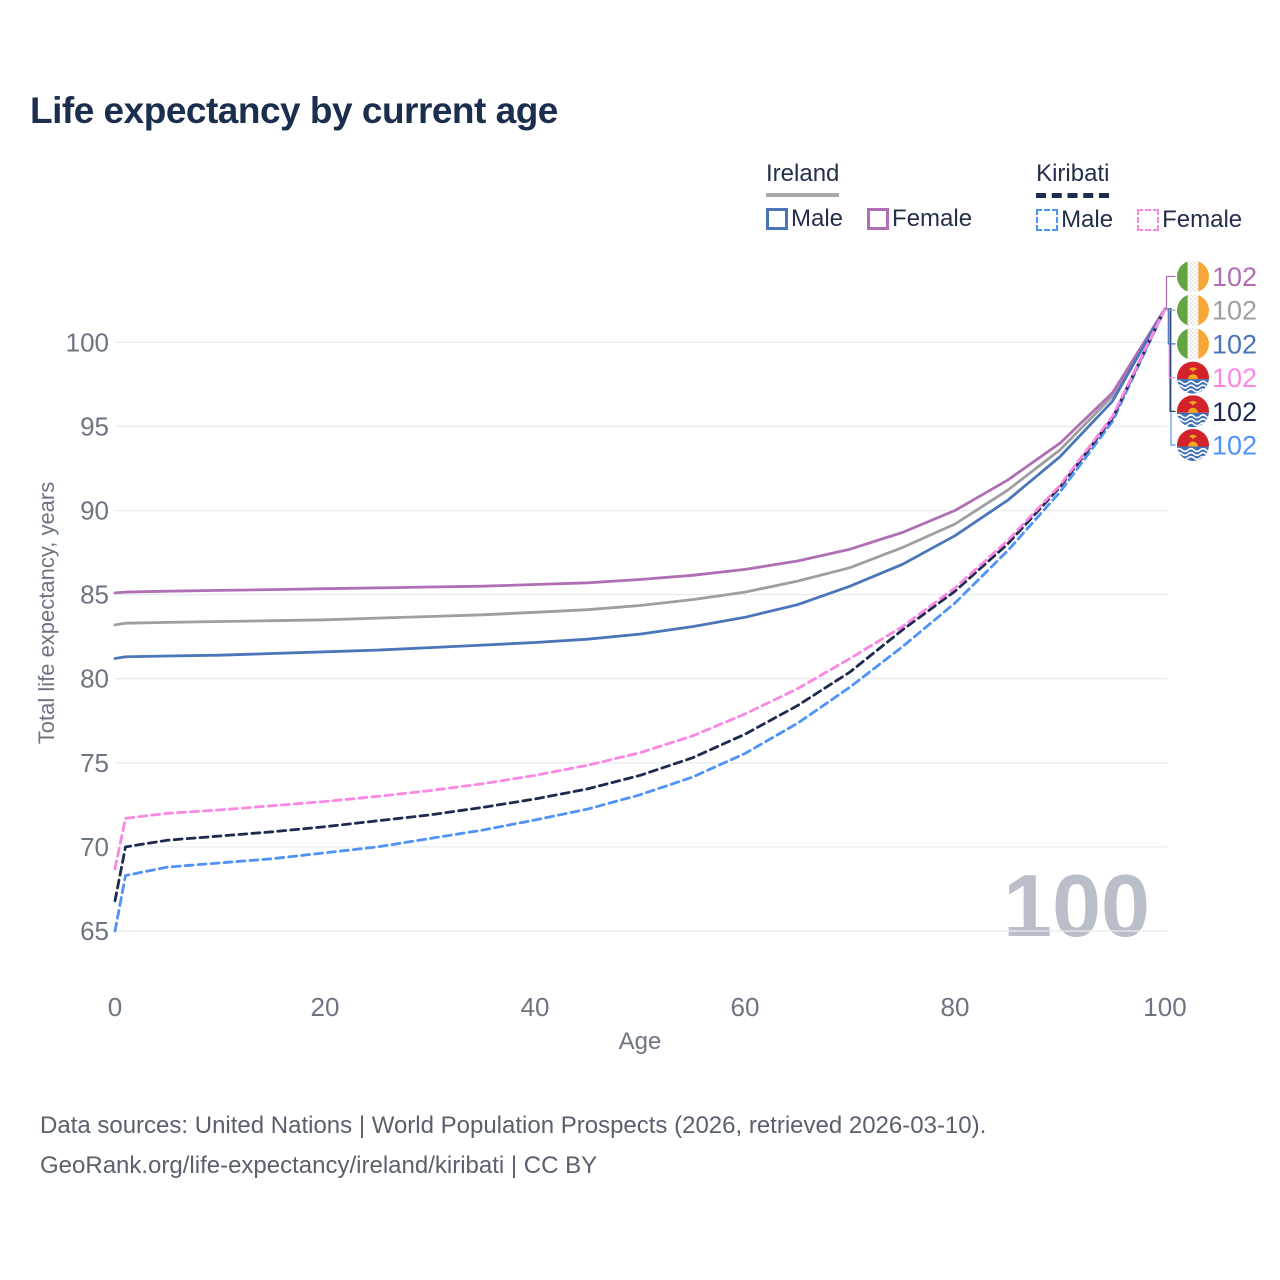  What do you see at coordinates (325, 1007) in the screenshot?
I see `x-tick-label-20: 20` at bounding box center [325, 1007].